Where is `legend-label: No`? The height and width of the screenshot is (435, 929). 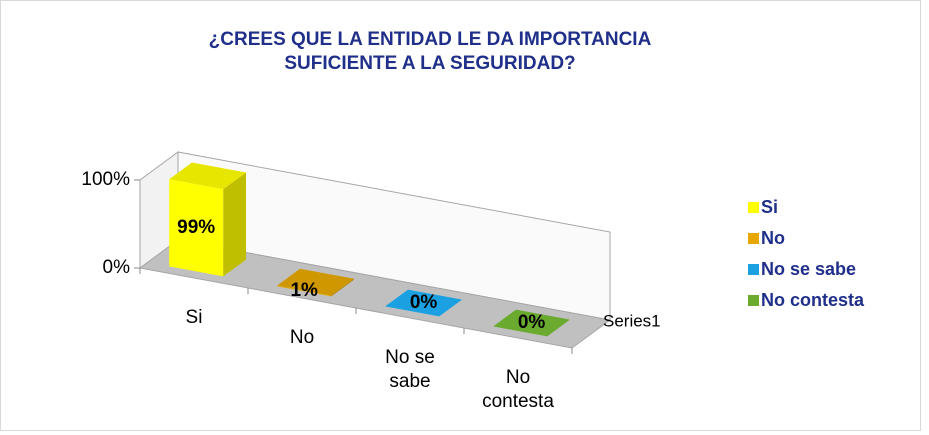
legend-label: No is located at coordinates (773, 238).